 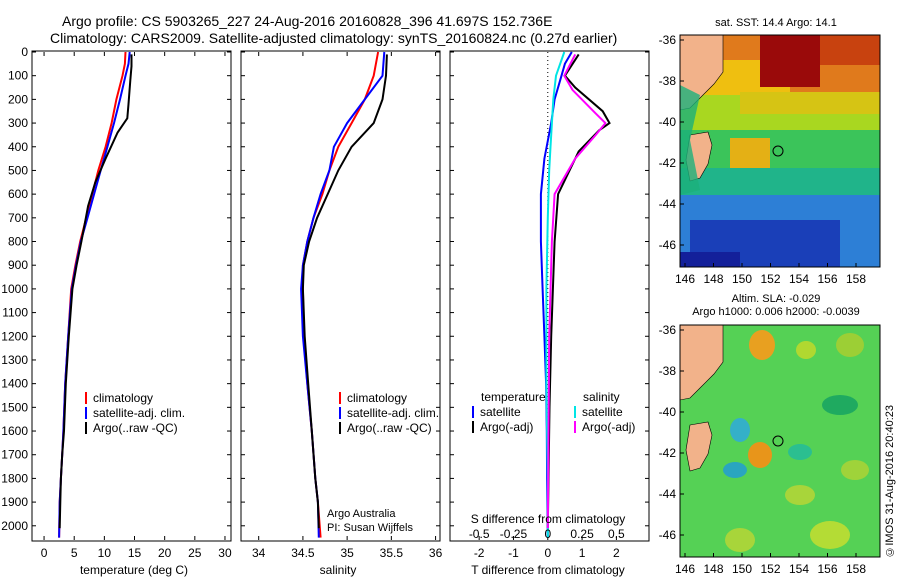 I want to click on argo-location-marker, so click(x=778, y=151).